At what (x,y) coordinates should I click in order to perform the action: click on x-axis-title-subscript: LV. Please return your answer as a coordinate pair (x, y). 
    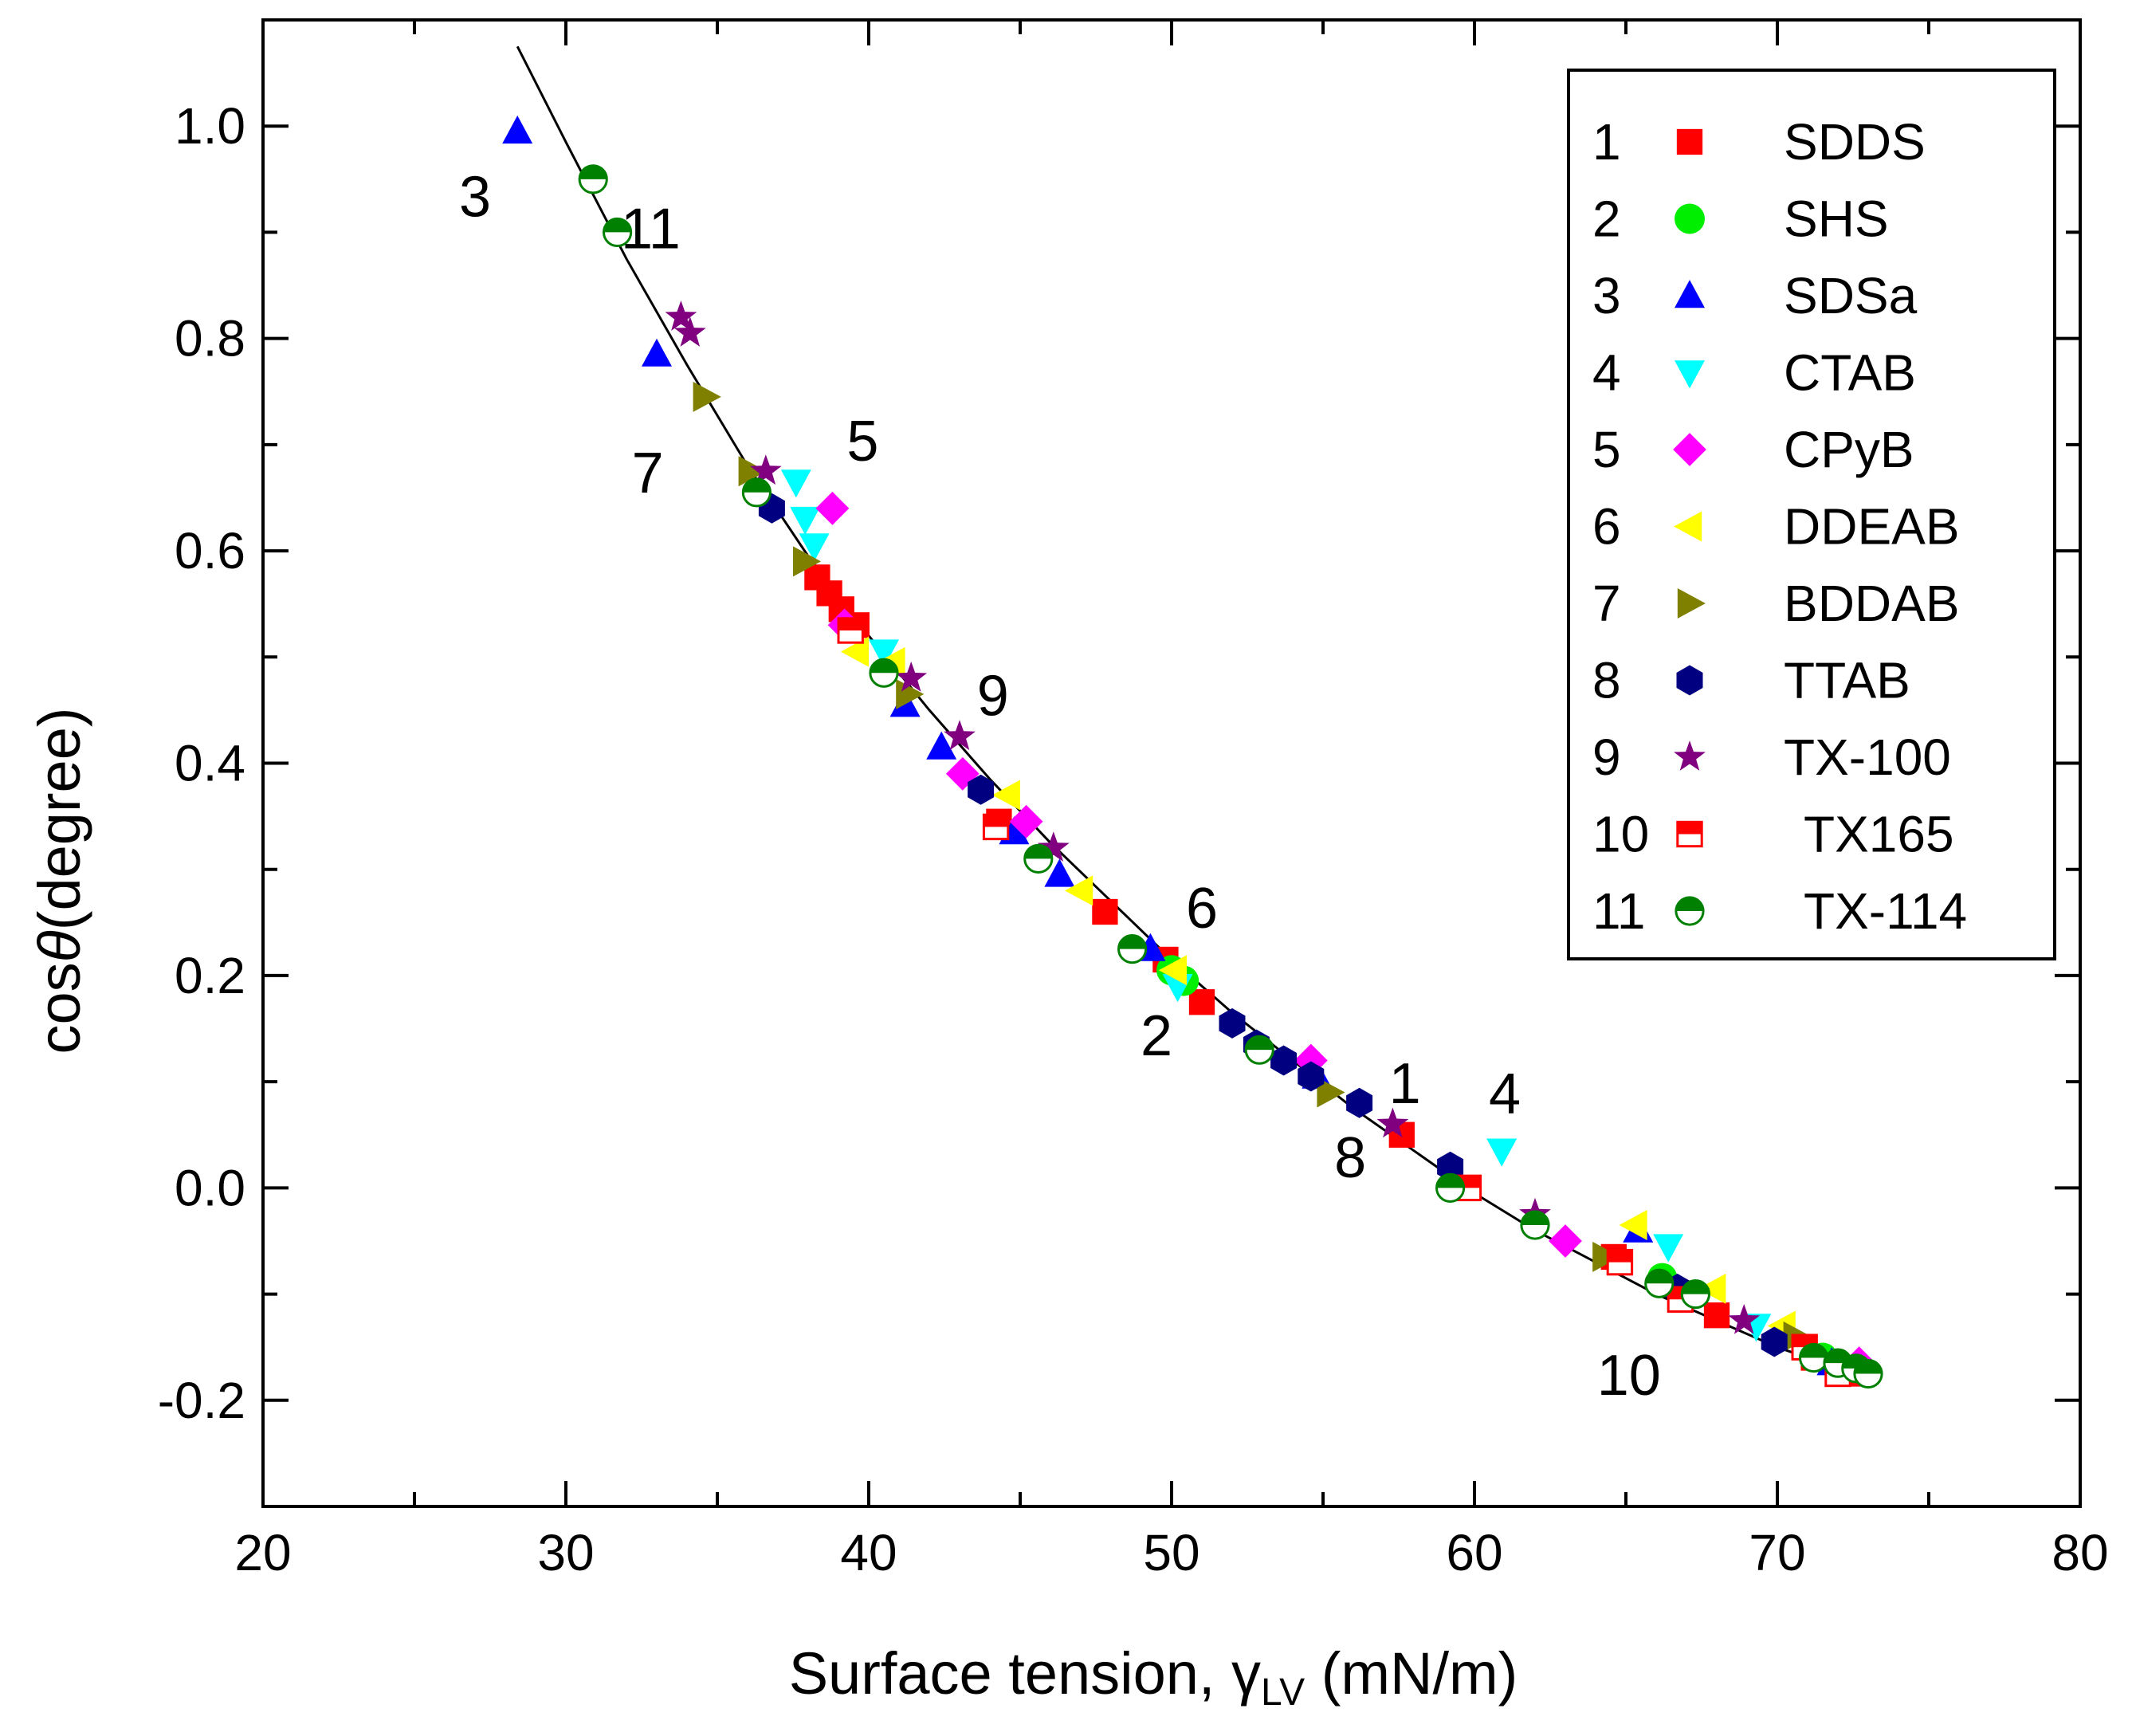
    Looking at the image, I should click on (1283, 1693).